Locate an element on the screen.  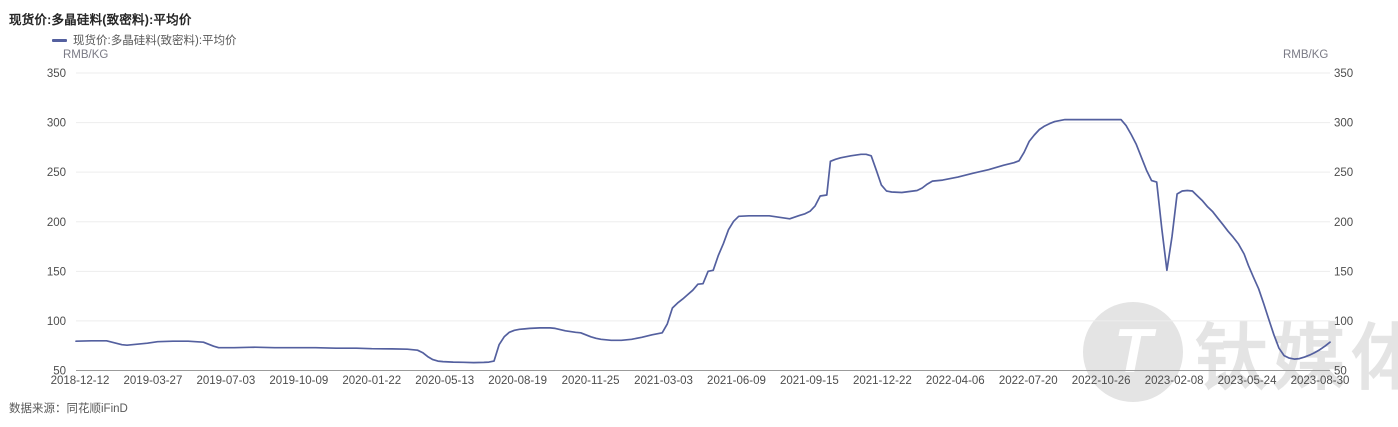
x-axis-tick-label: 2021-12-22 is located at coordinates (882, 381).